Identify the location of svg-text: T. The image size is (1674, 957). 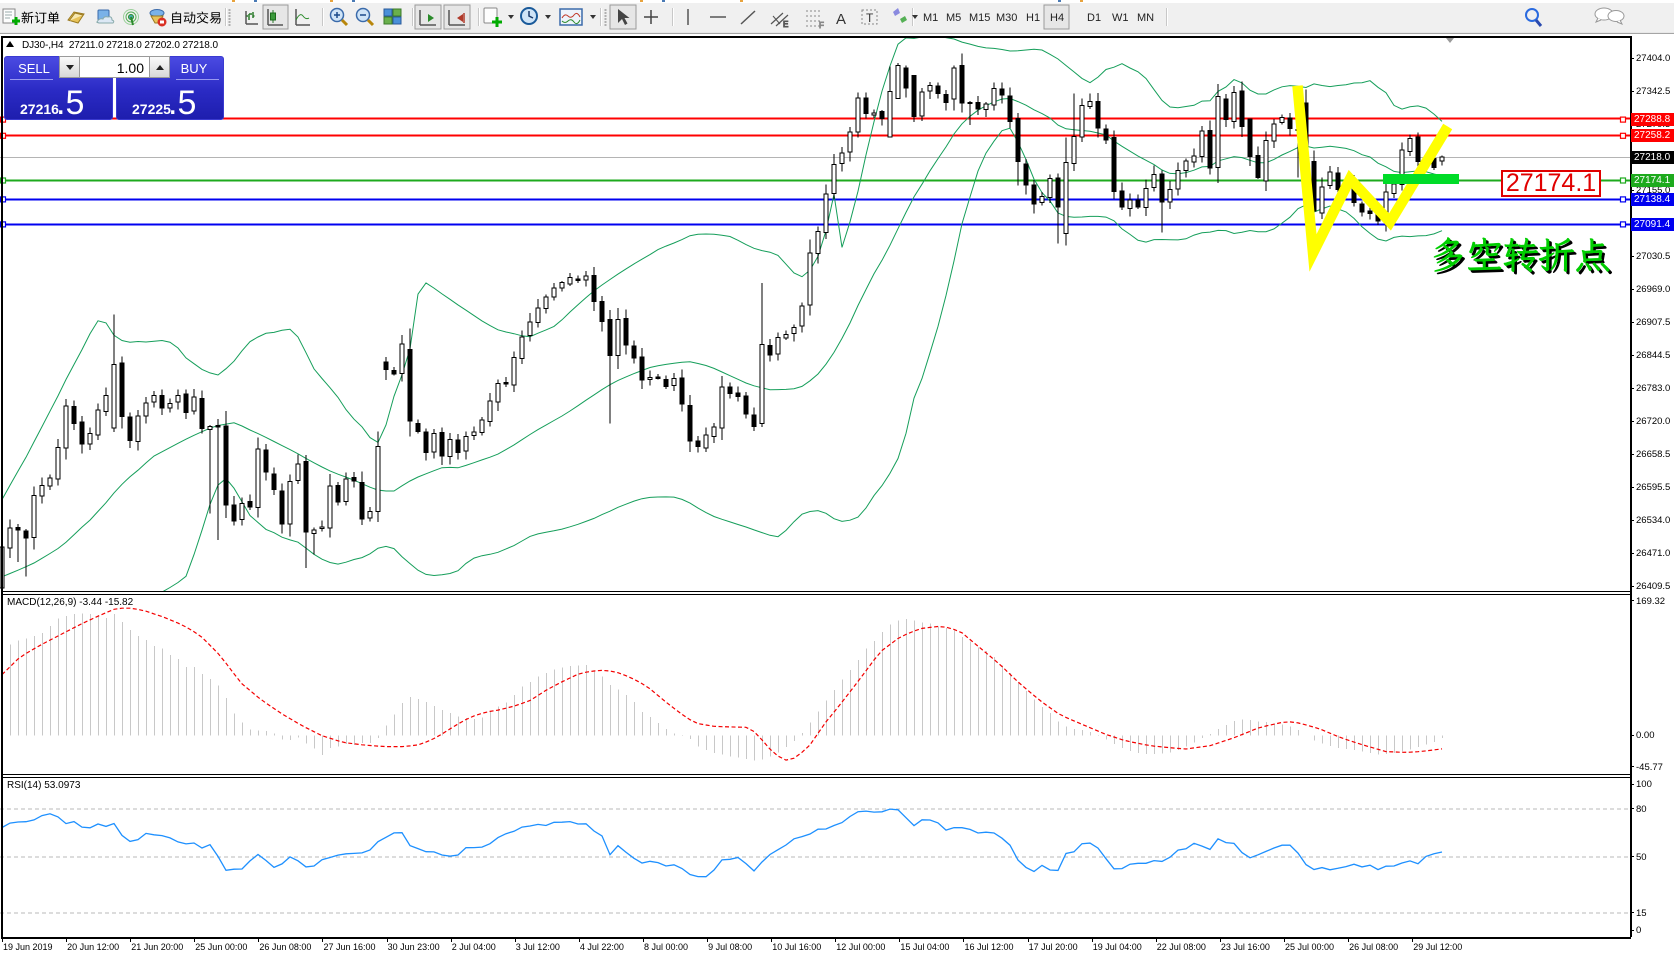
(870, 18).